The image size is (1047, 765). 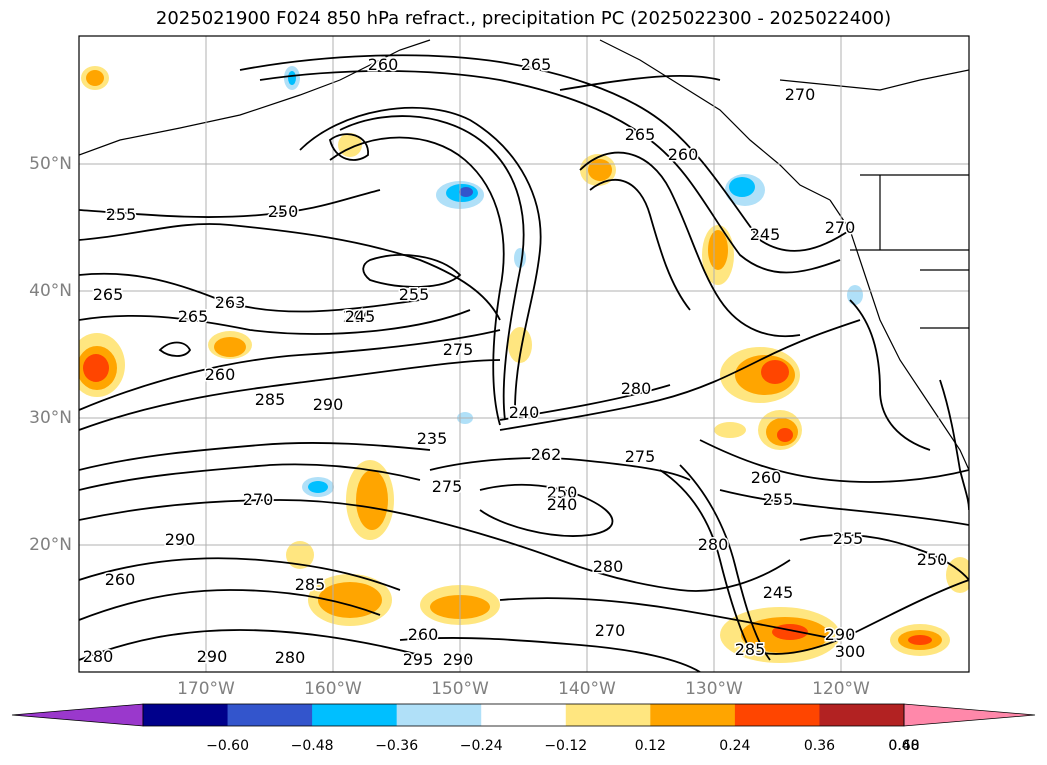 What do you see at coordinates (819, 746) in the screenshot?
I see `colorbar-tick-label: 0.36` at bounding box center [819, 746].